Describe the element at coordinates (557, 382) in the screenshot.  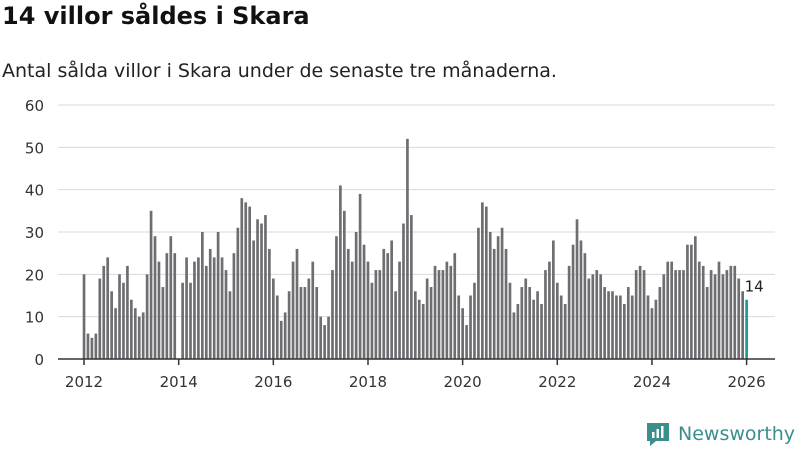
I see `x-tick-label: 2022` at that location.